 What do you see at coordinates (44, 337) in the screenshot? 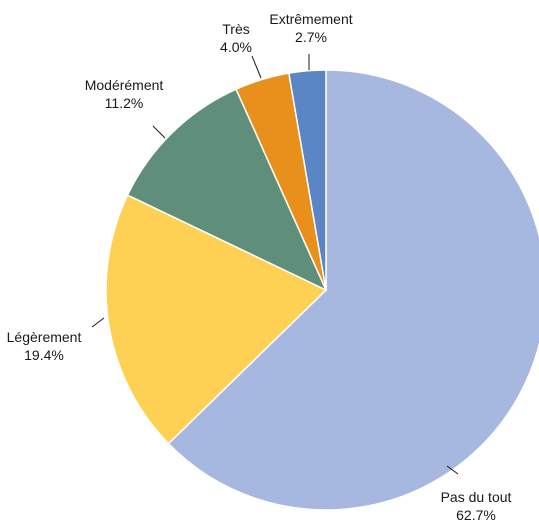
I see `slice-label-1: Légèrement` at bounding box center [44, 337].